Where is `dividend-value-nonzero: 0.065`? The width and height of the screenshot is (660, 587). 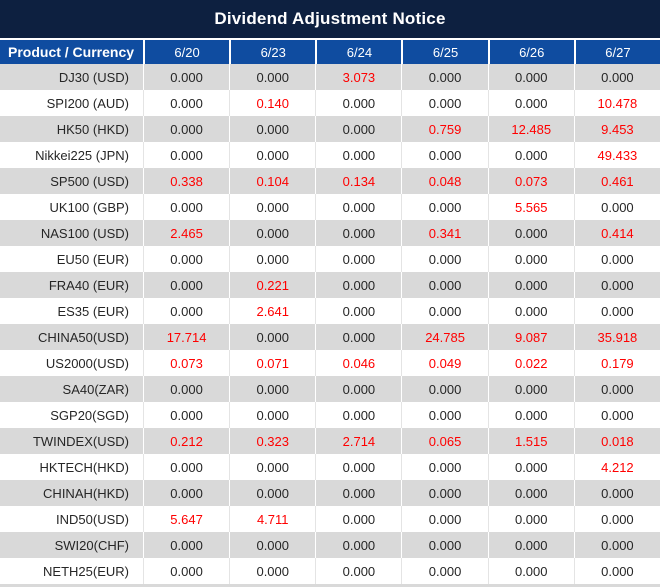
dividend-value-nonzero: 0.065 is located at coordinates (444, 441).